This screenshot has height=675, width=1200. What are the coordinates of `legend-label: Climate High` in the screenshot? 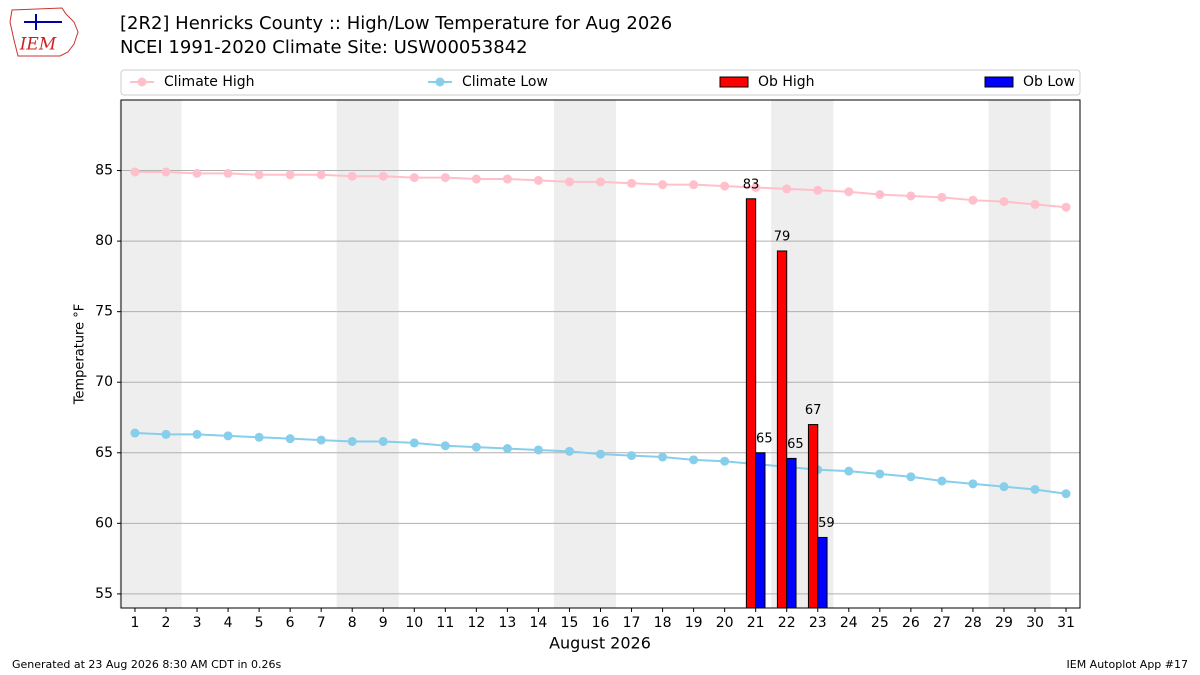 It's located at (209, 82).